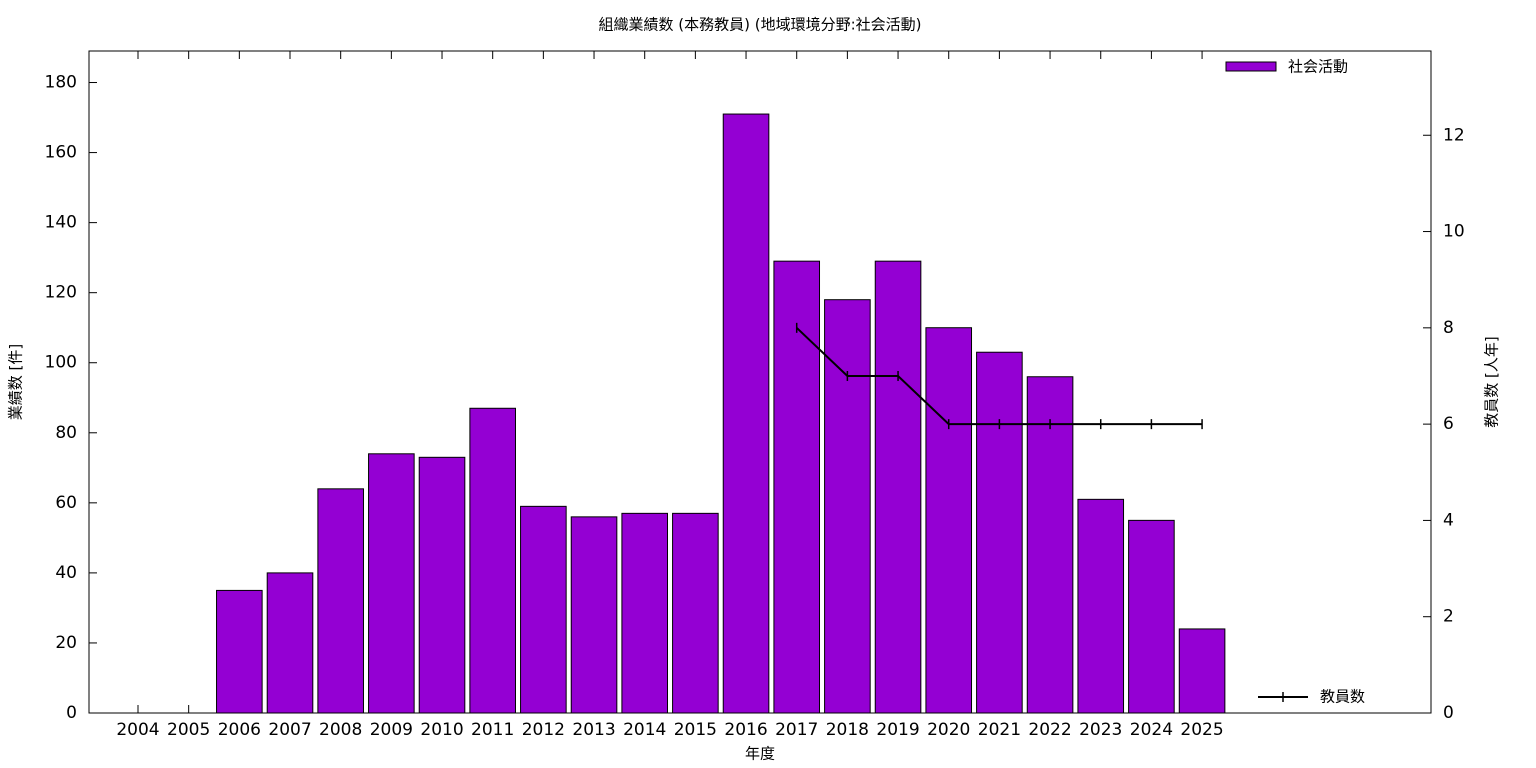 The image size is (1536, 768). Describe the element at coordinates (948, 730) in the screenshot. I see `x-tick-label: 2020` at that location.